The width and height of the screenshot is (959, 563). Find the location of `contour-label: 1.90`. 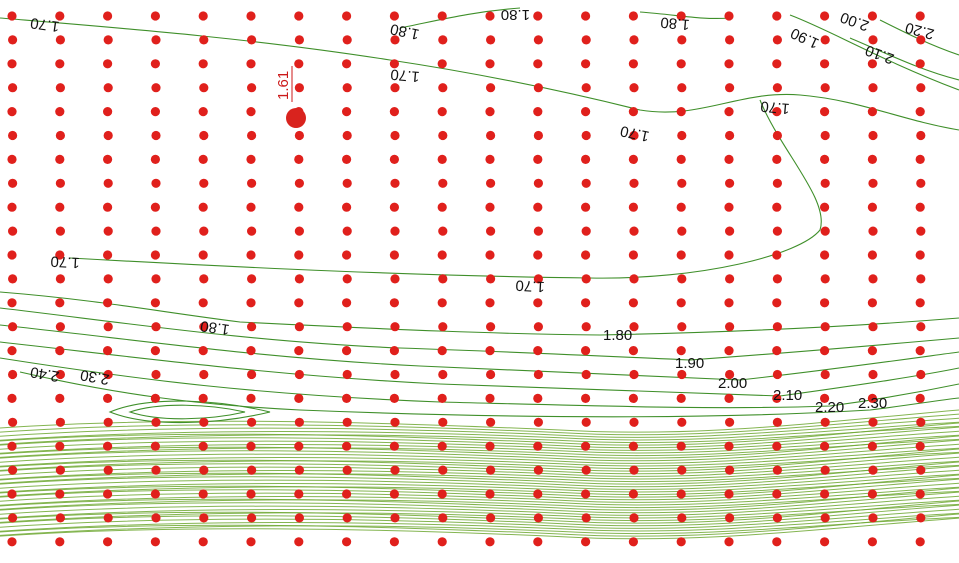

contour-label: 1.90 is located at coordinates (689, 363).